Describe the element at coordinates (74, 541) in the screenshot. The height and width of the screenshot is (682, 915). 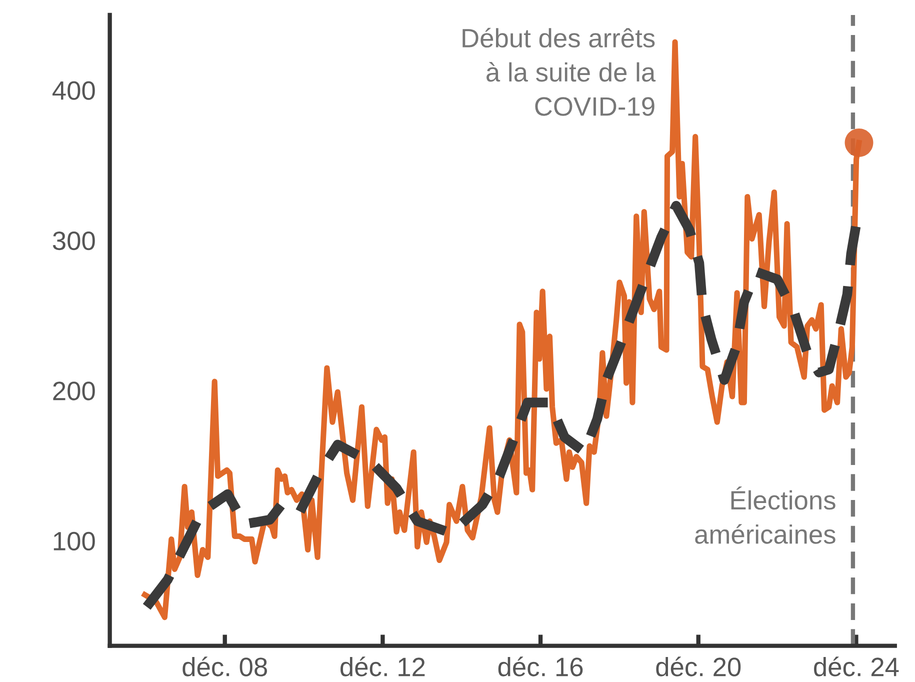
I see `y-tick-label: 100` at that location.